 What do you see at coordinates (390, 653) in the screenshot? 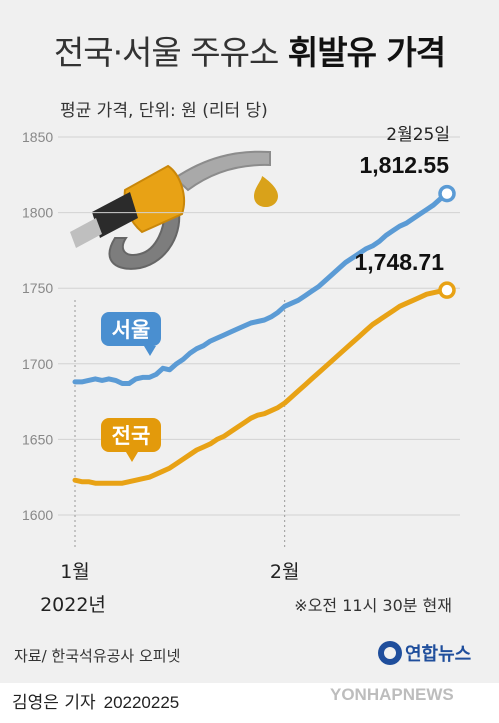
I see `yonhap-logo-icon` at bounding box center [390, 653].